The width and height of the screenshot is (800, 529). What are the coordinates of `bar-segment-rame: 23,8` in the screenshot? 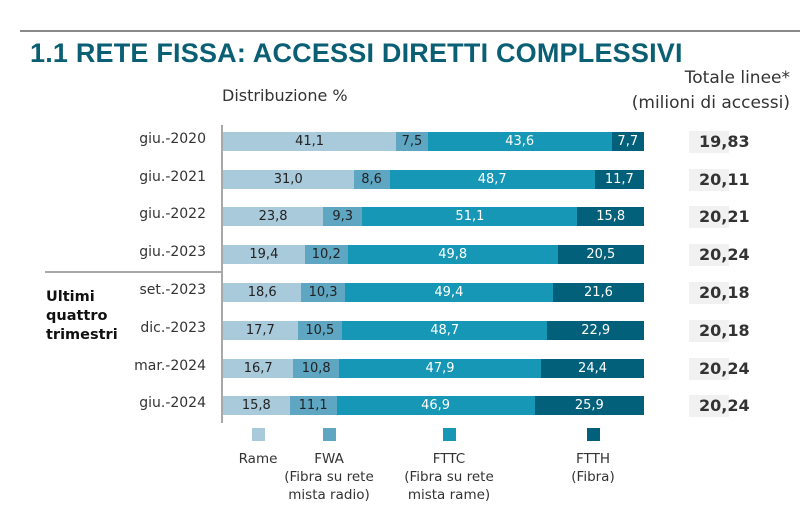 It's located at (273, 216).